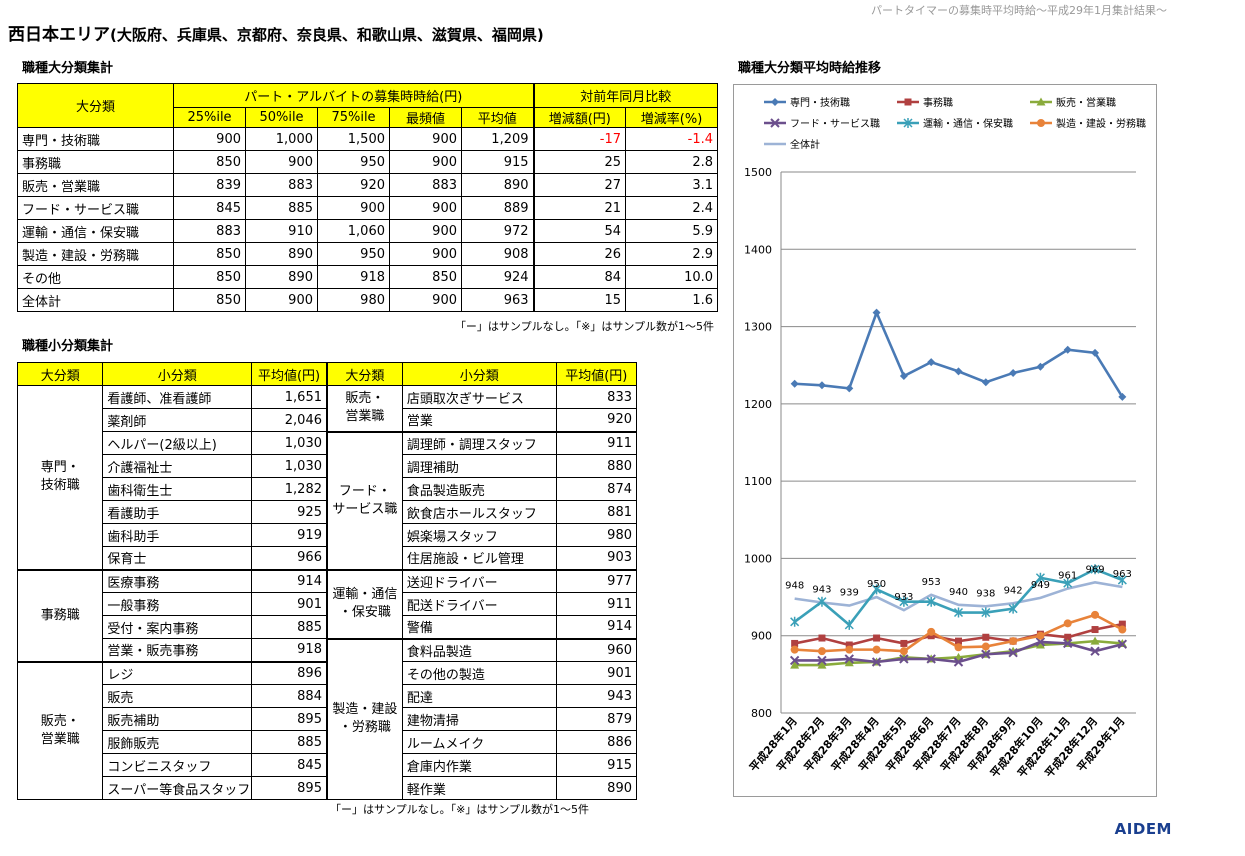 The height and width of the screenshot is (856, 1245). Describe the element at coordinates (289, 580) in the screenshot. I see `minor-item-value: 914` at that location.